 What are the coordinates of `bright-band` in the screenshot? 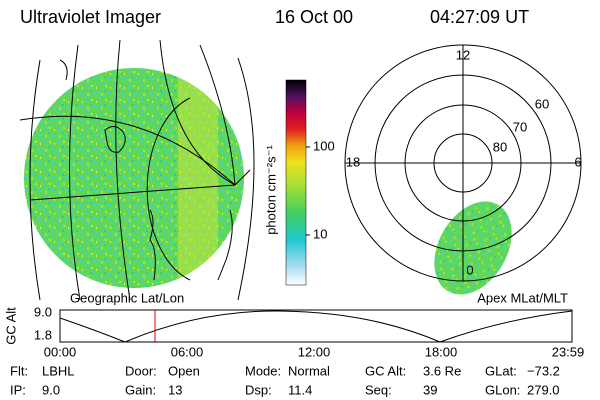 It's located at (198, 178).